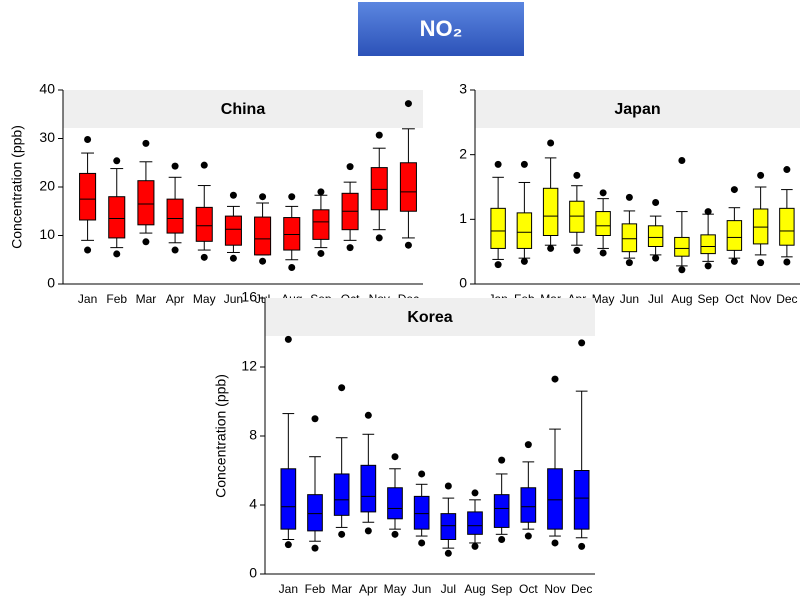  What do you see at coordinates (87, 299) in the screenshot?
I see `x-tick-label: Jan` at bounding box center [87, 299].